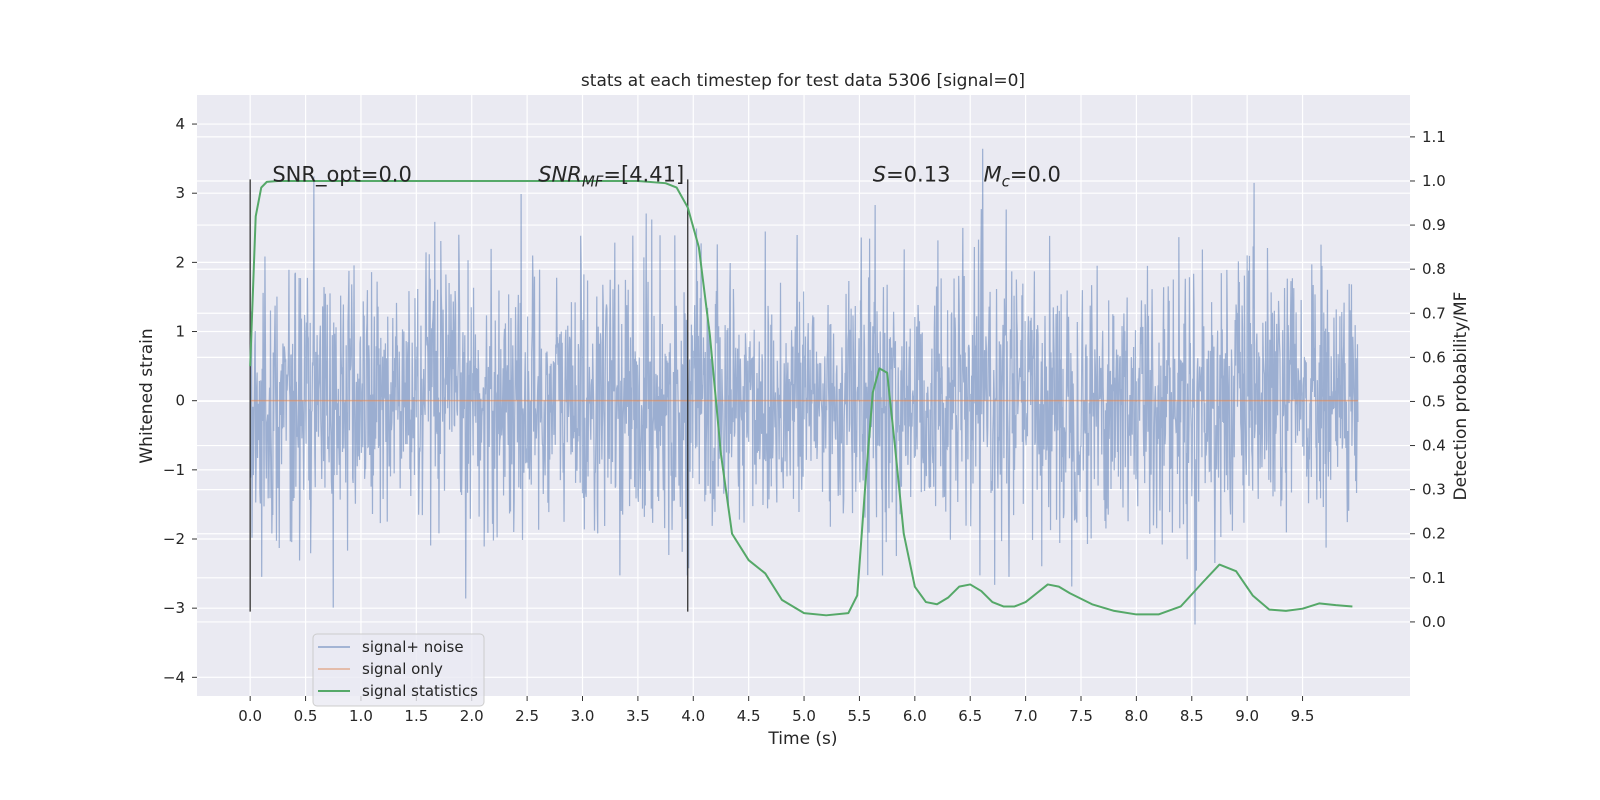  Describe the element at coordinates (560, 174) in the screenshot. I see `annotation-snr-mf-main: SNR` at that location.